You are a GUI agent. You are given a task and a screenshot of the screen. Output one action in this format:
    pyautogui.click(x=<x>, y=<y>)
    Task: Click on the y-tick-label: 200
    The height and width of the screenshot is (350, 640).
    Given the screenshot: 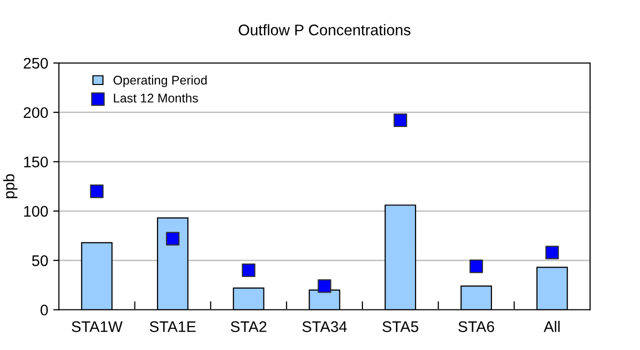 What is the action you would take?
    pyautogui.click(x=36, y=112)
    